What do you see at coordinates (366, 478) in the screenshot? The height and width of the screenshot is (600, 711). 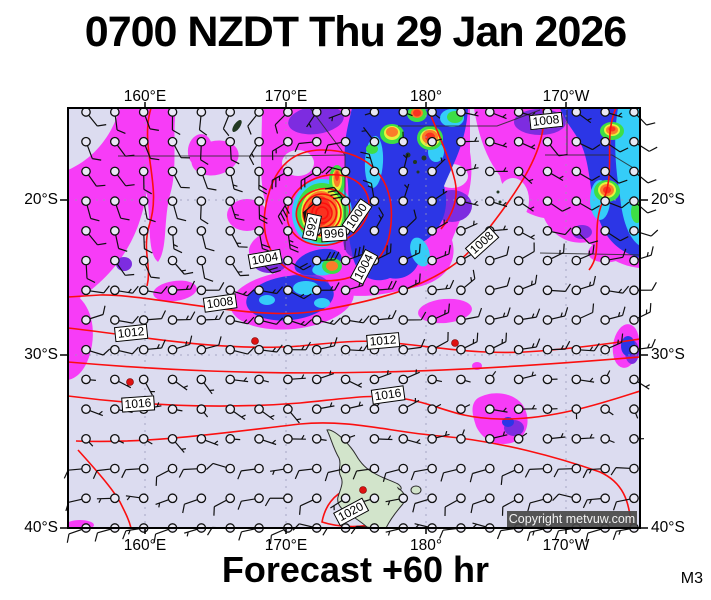 I see `nz-north-island` at bounding box center [366, 478].